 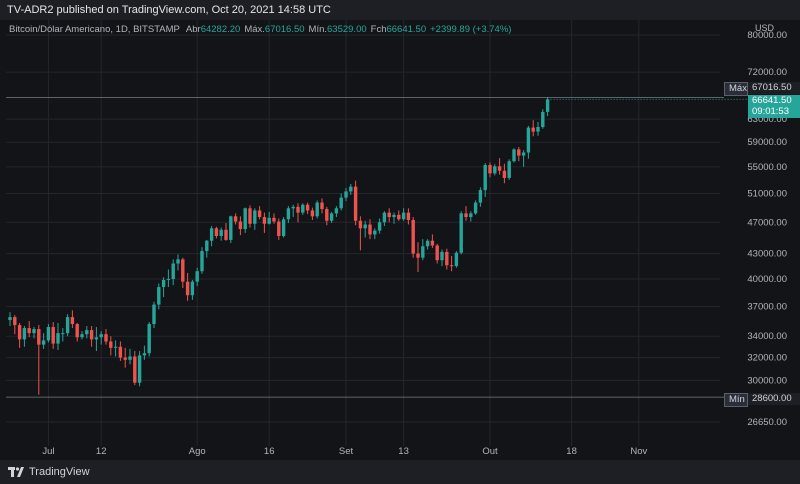 What do you see at coordinates (767, 35) in the screenshot?
I see `price-axis-label: 80000.00` at bounding box center [767, 35].